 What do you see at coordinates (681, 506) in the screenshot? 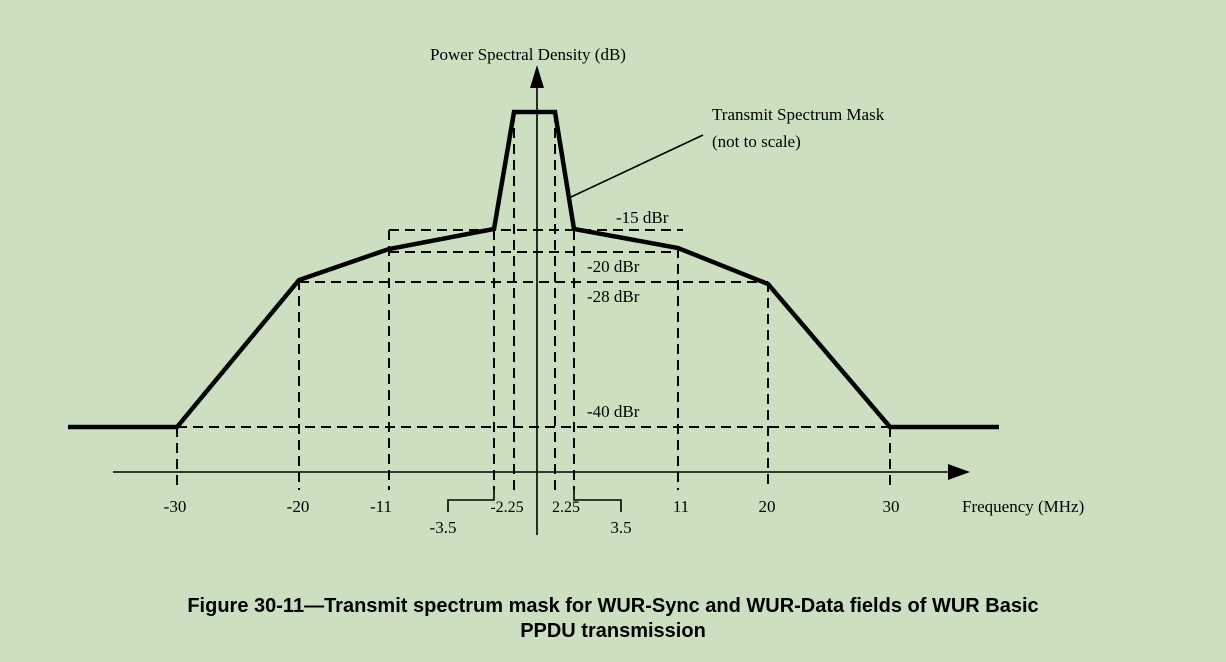
I see `tick-label-11: 11` at bounding box center [681, 506].